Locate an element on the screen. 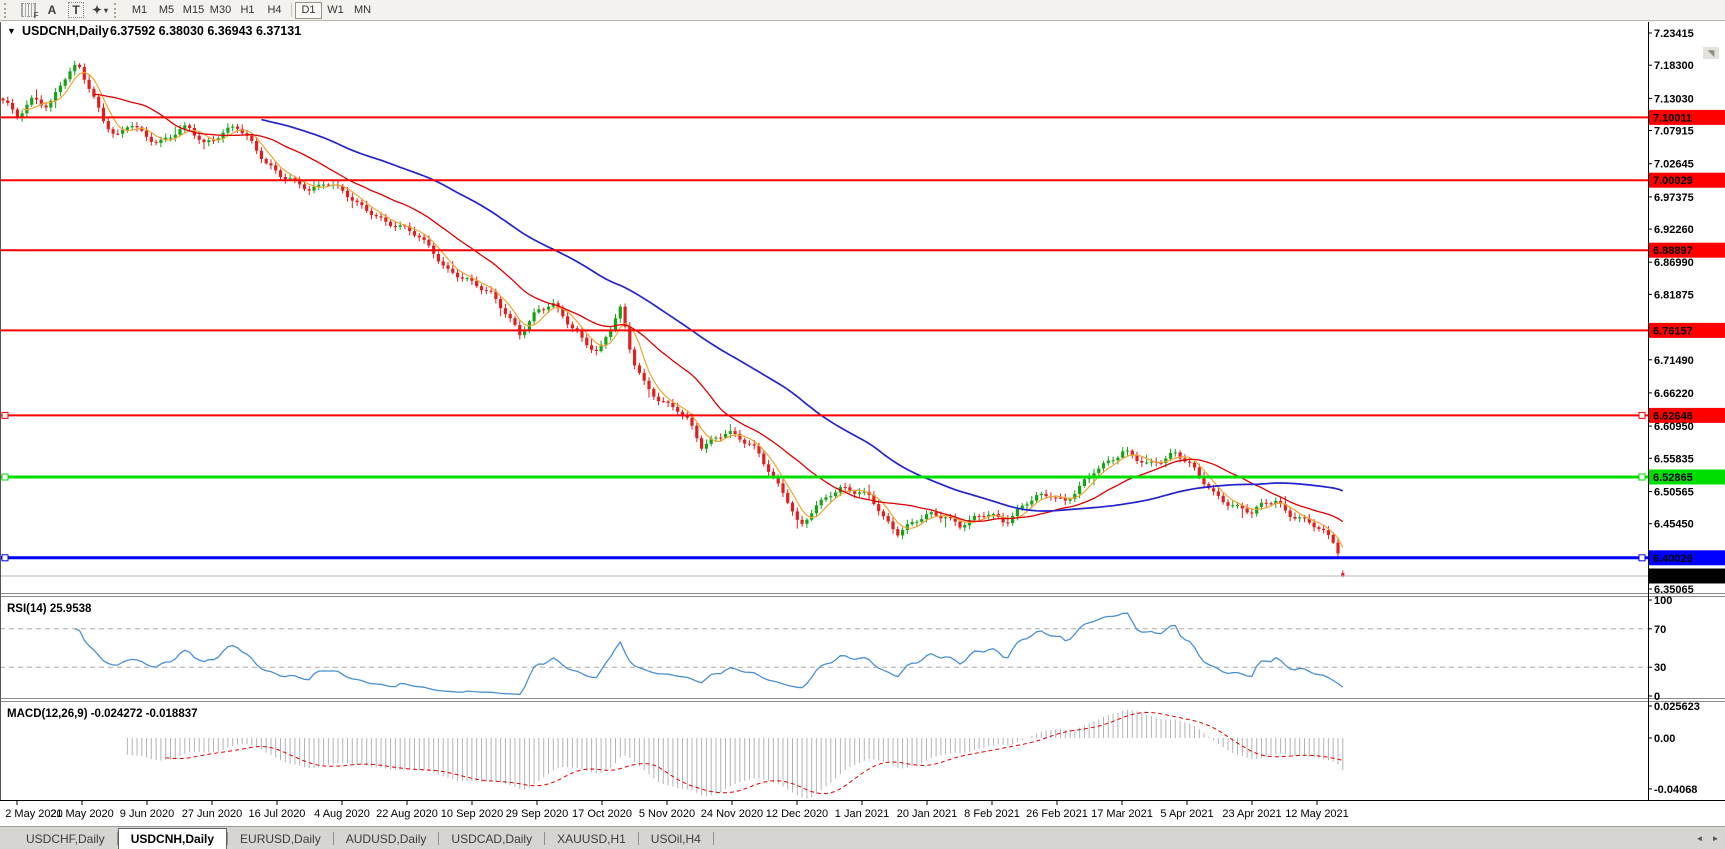 This screenshot has height=849, width=1725. tab-scroll-arrows: ◄ ► is located at coordinates (1707, 838).